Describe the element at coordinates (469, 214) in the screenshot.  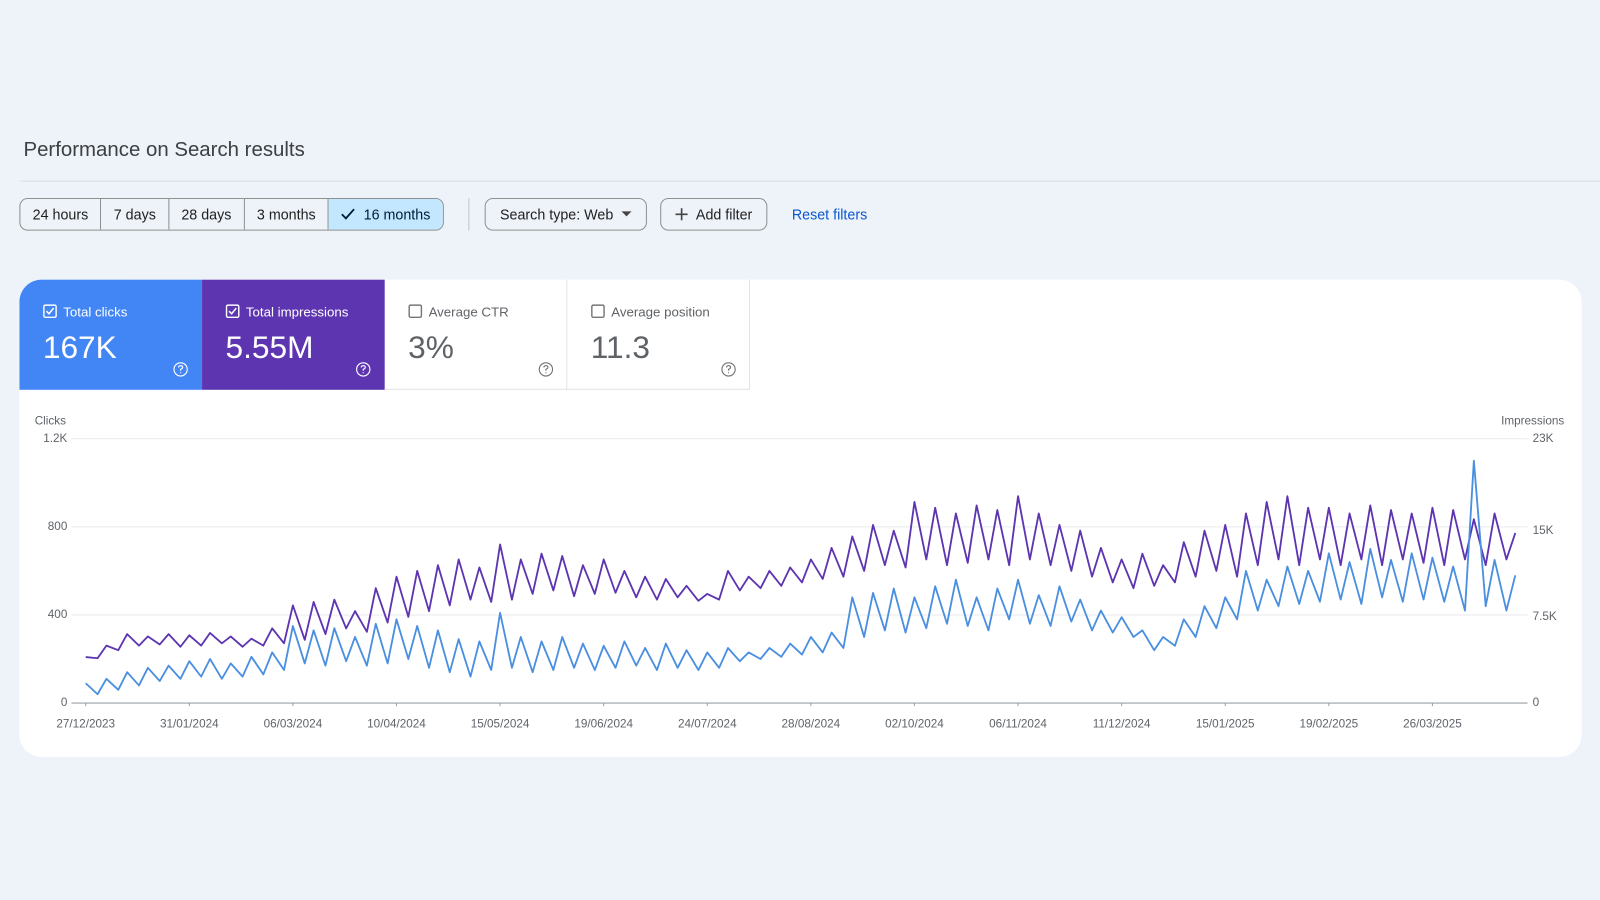
I see `separator` at that location.